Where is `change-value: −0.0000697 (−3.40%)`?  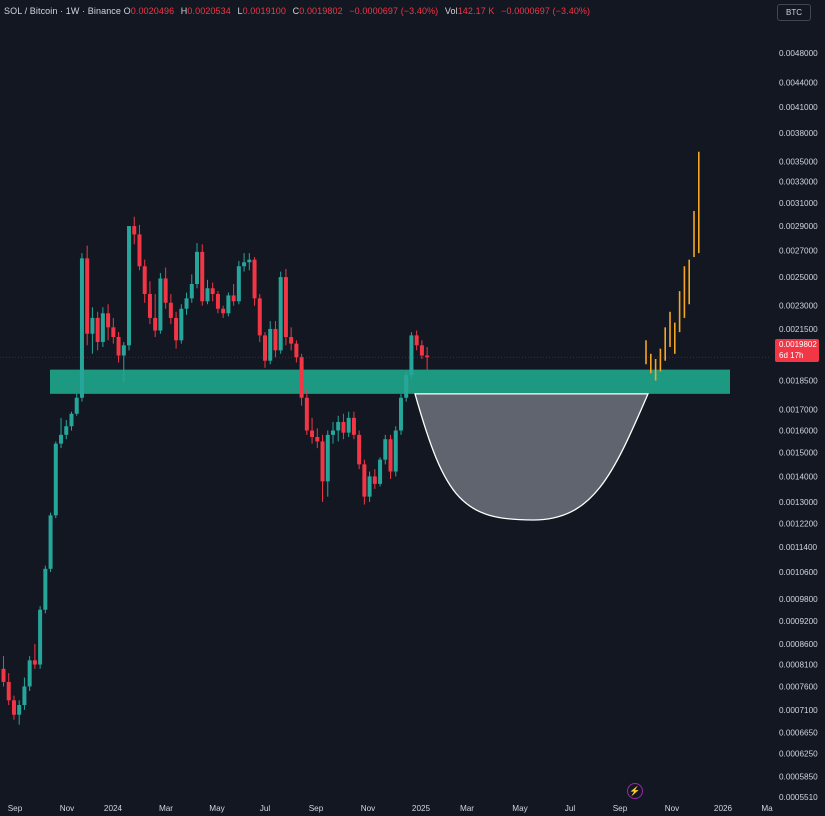
change-value: −0.0000697 (−3.40%) is located at coordinates (394, 11).